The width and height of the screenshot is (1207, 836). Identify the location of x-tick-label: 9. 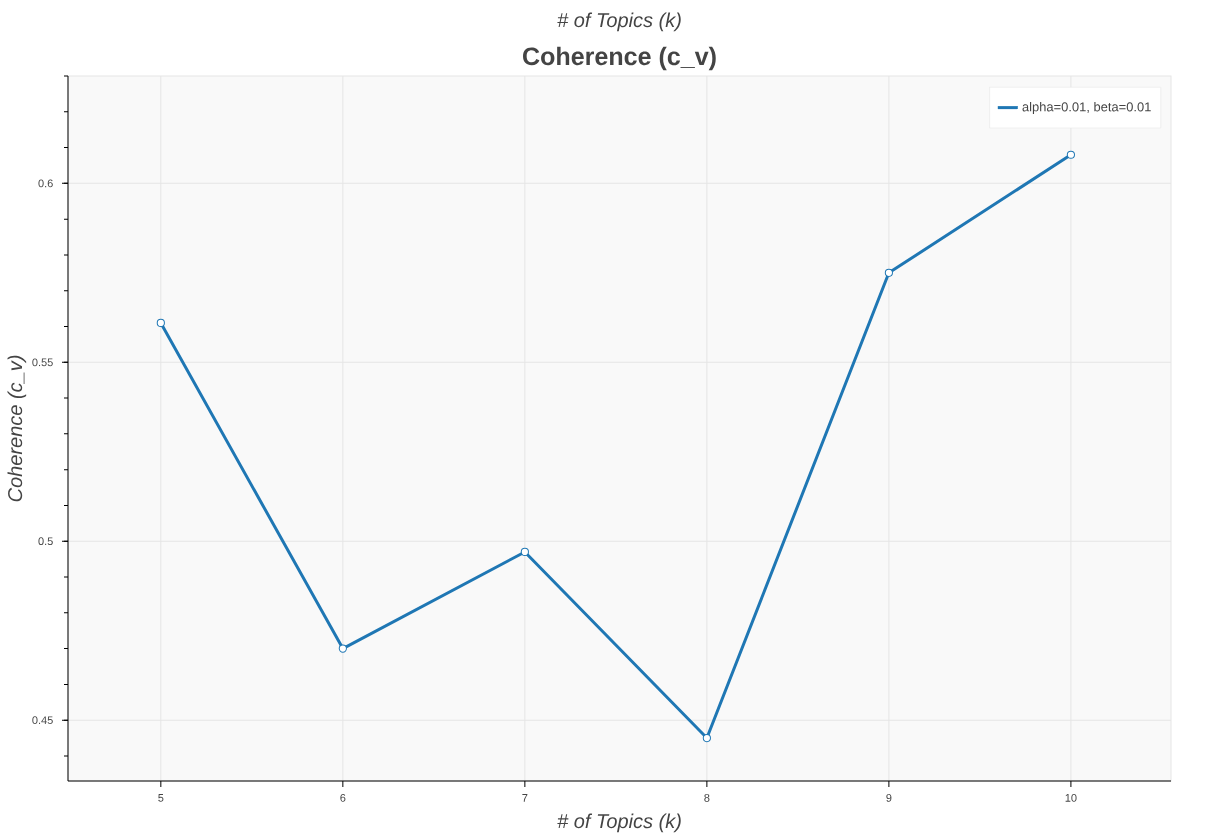
(889, 797).